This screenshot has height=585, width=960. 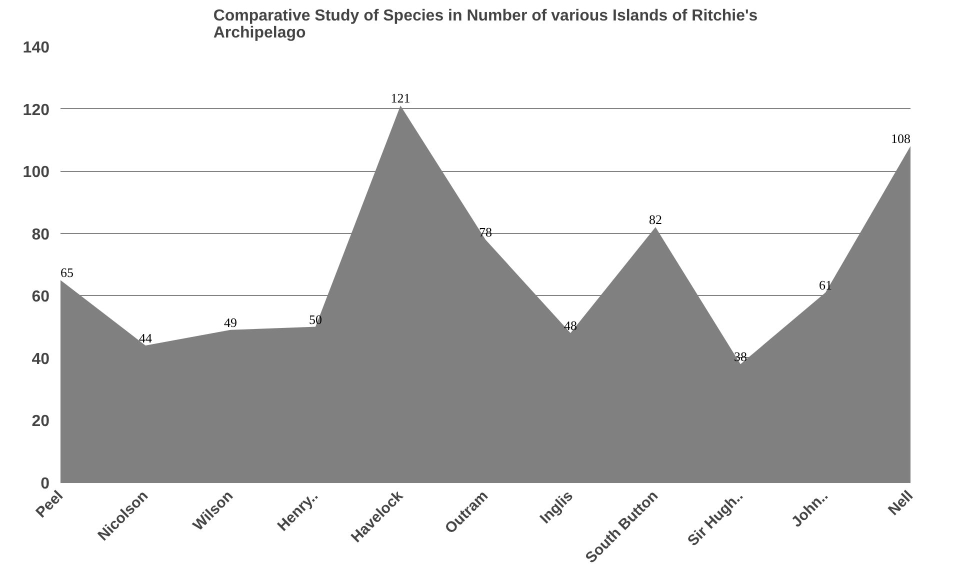 What do you see at coordinates (900, 138) in the screenshot?
I see `data-label: 108` at bounding box center [900, 138].